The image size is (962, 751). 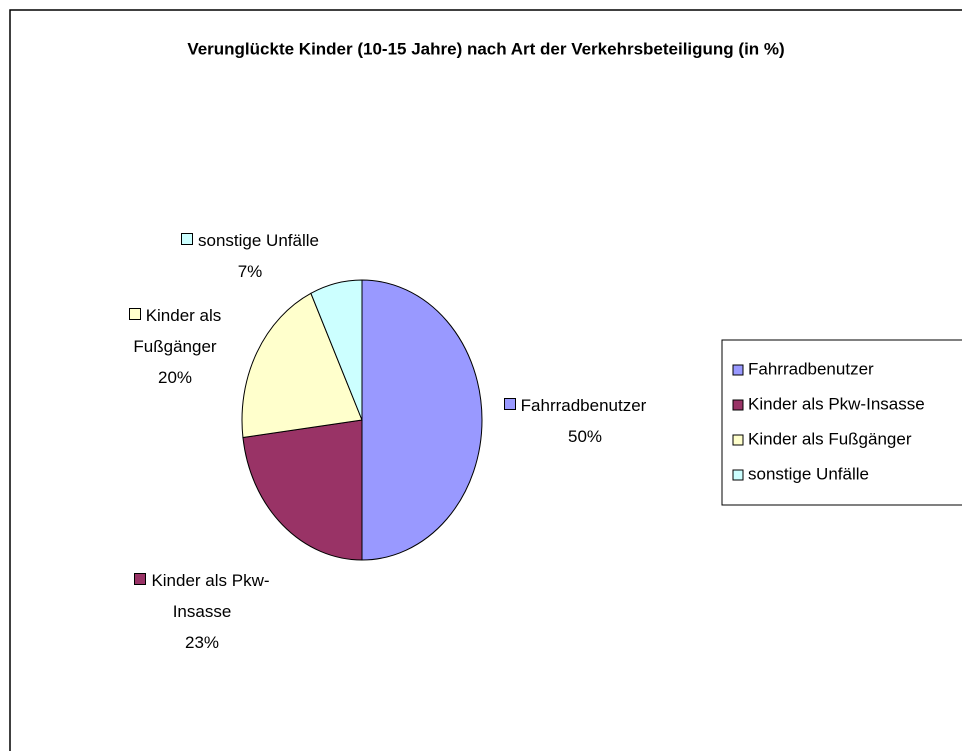 What do you see at coordinates (250, 271) in the screenshot?
I see `label-value: 7%` at bounding box center [250, 271].